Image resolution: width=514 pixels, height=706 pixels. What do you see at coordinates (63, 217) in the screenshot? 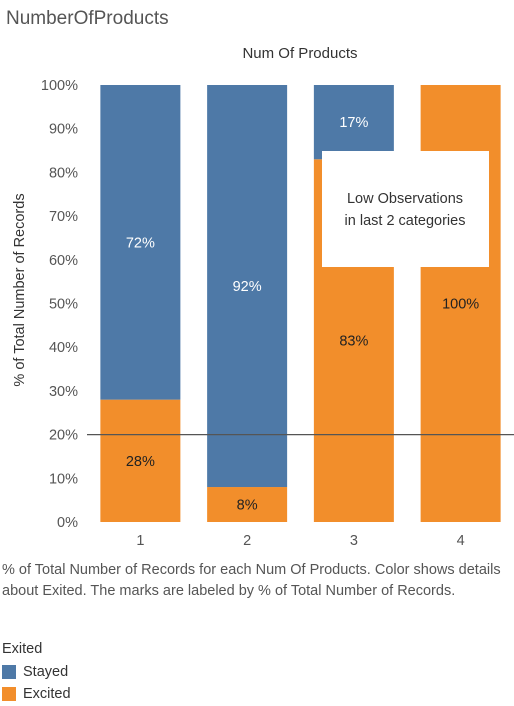
I see `y-tick-label: 70%` at bounding box center [63, 217].